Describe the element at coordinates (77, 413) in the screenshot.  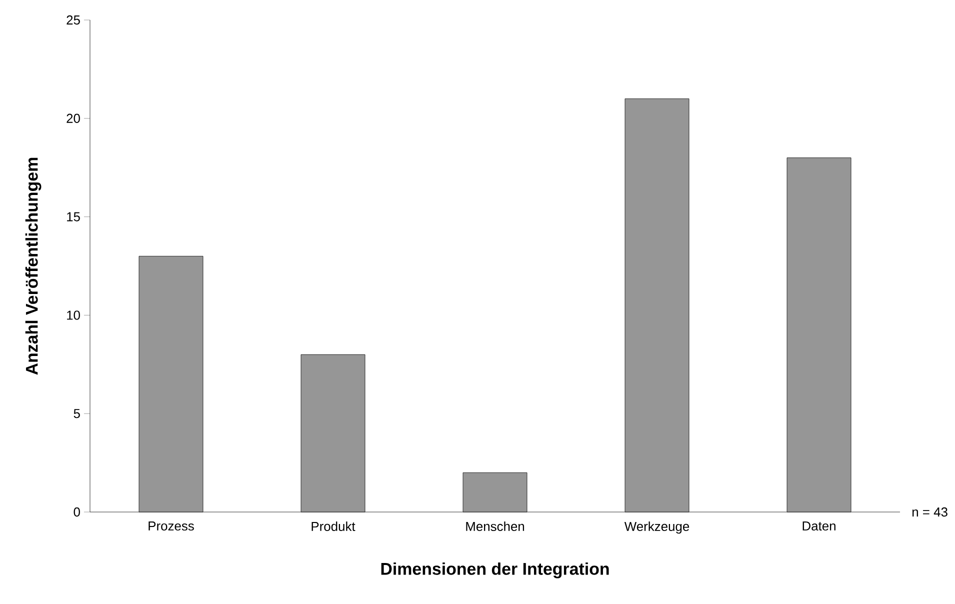
I see `y-tick-label: 5` at that location.